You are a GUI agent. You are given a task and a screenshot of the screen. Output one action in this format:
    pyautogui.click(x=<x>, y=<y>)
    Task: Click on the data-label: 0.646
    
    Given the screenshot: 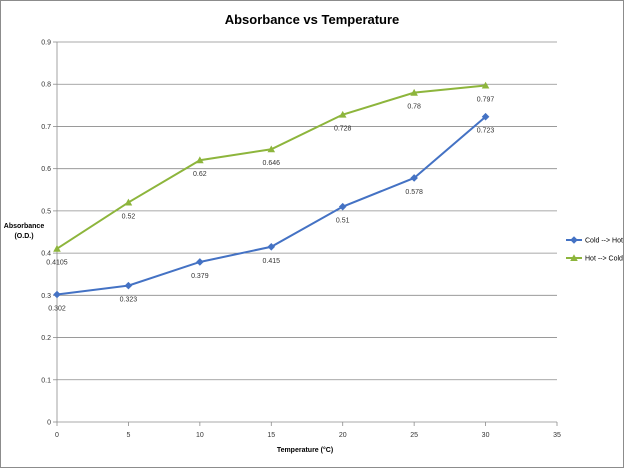 What is the action you would take?
    pyautogui.click(x=272, y=163)
    